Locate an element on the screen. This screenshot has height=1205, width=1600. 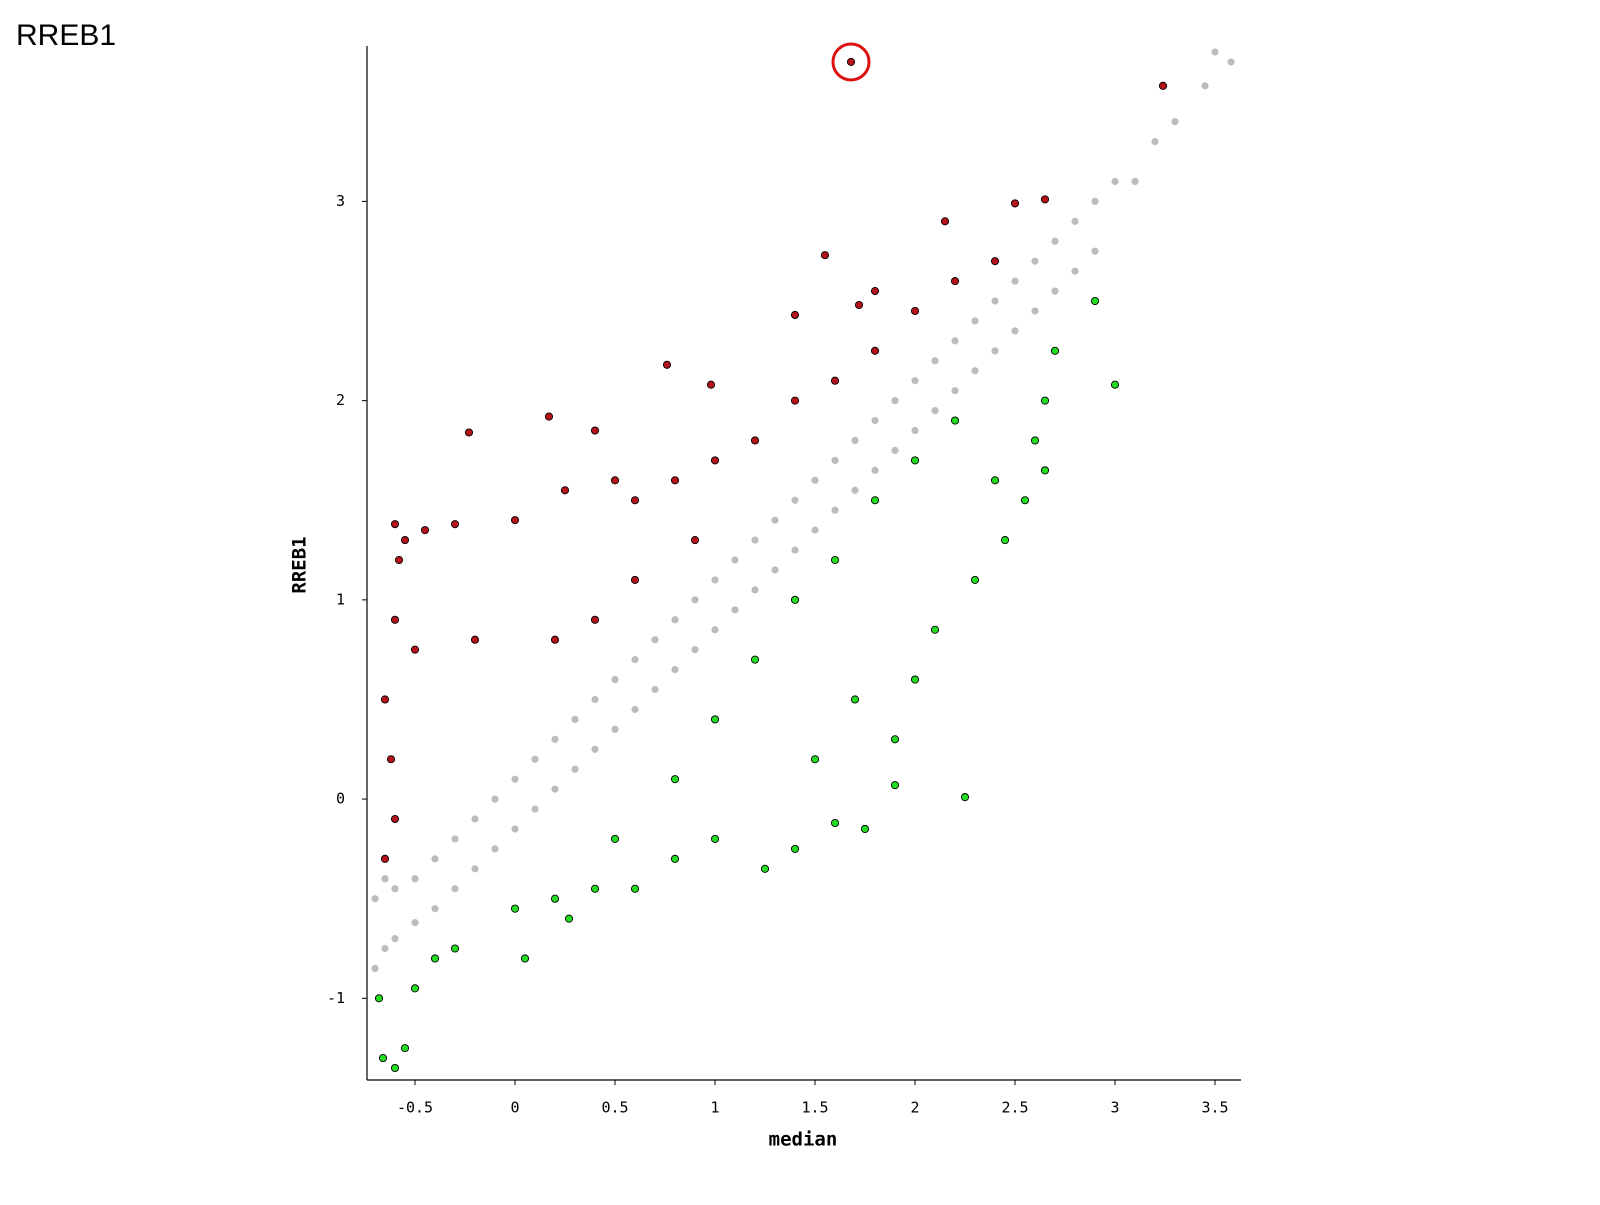
y-tick-label: 2 is located at coordinates (340, 400).